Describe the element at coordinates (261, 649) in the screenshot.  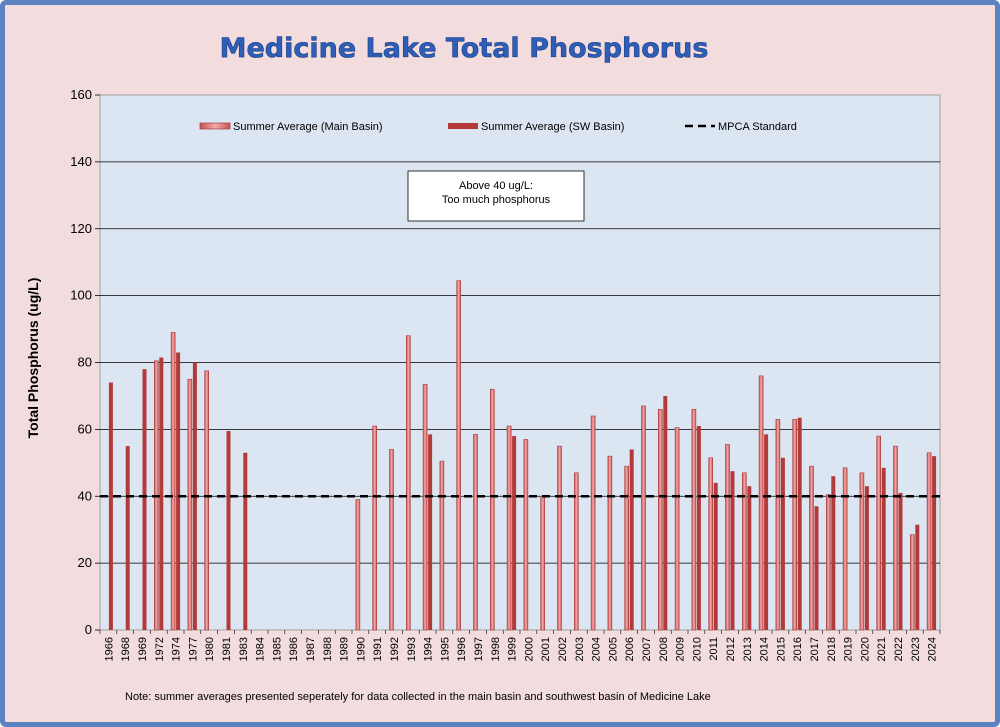
I see `x-tick-label-1984: 1984` at that location.